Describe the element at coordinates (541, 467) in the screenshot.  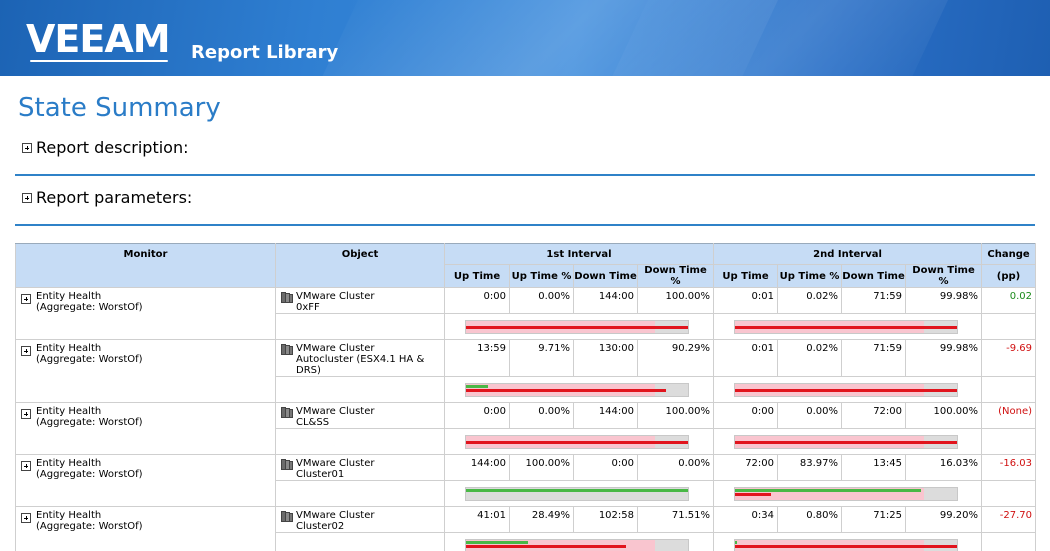
I see `i1-up-time-pct: 100.00%` at that location.